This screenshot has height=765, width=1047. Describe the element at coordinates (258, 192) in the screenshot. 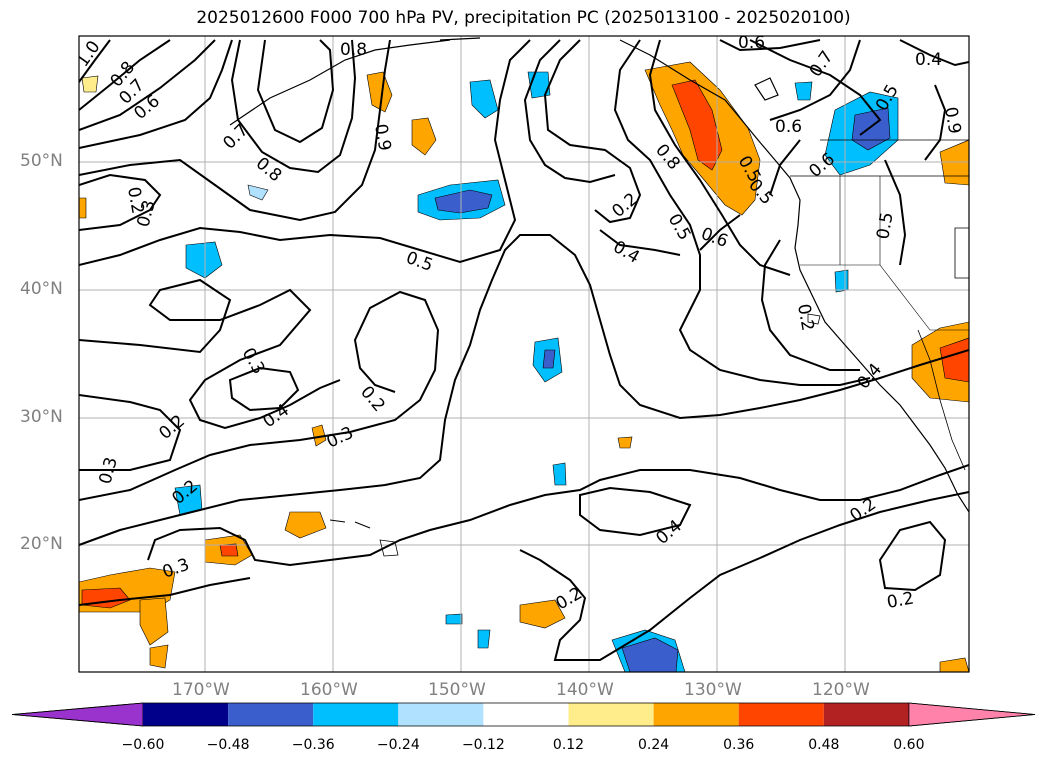

I see `shading-w3-paleblue` at that location.